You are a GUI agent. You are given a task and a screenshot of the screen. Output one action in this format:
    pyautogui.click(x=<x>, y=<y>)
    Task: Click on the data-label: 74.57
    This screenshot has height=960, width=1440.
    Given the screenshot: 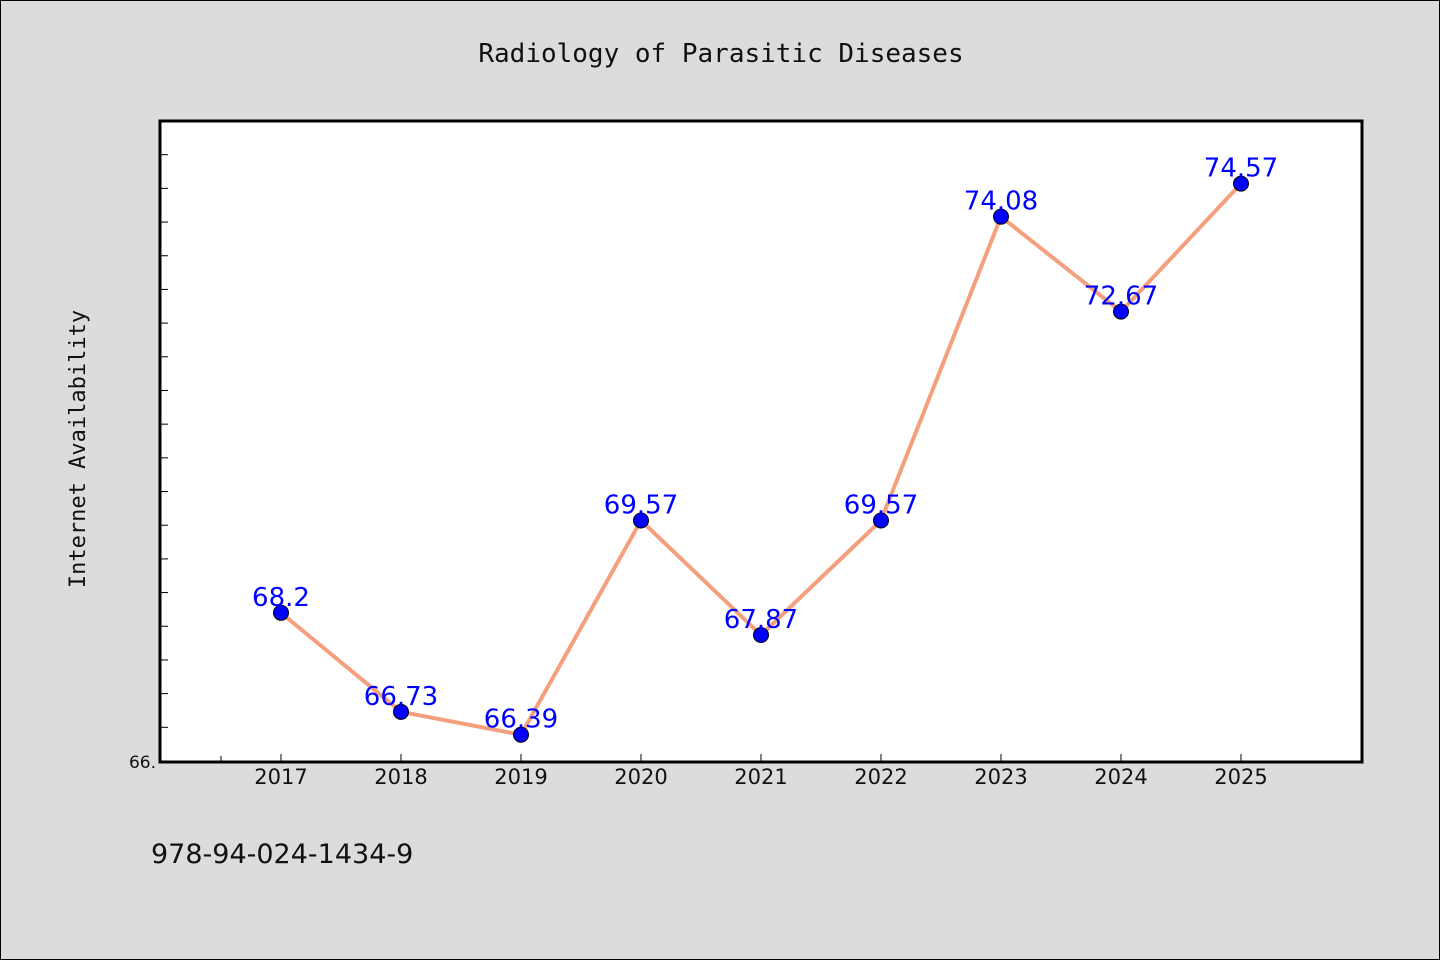 What is the action you would take?
    pyautogui.click(x=1241, y=169)
    